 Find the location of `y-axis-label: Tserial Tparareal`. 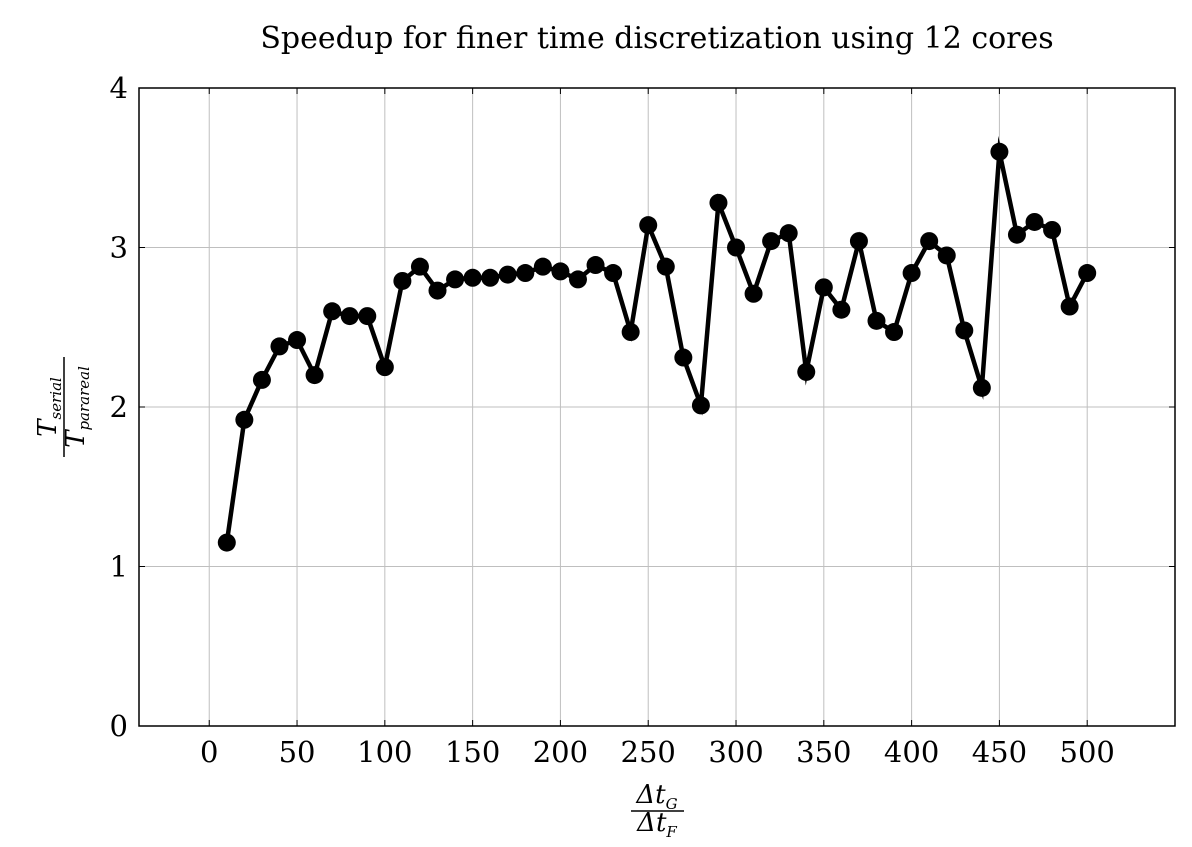

y-axis-label: Tserial Tparareal is located at coordinates (63, 407).